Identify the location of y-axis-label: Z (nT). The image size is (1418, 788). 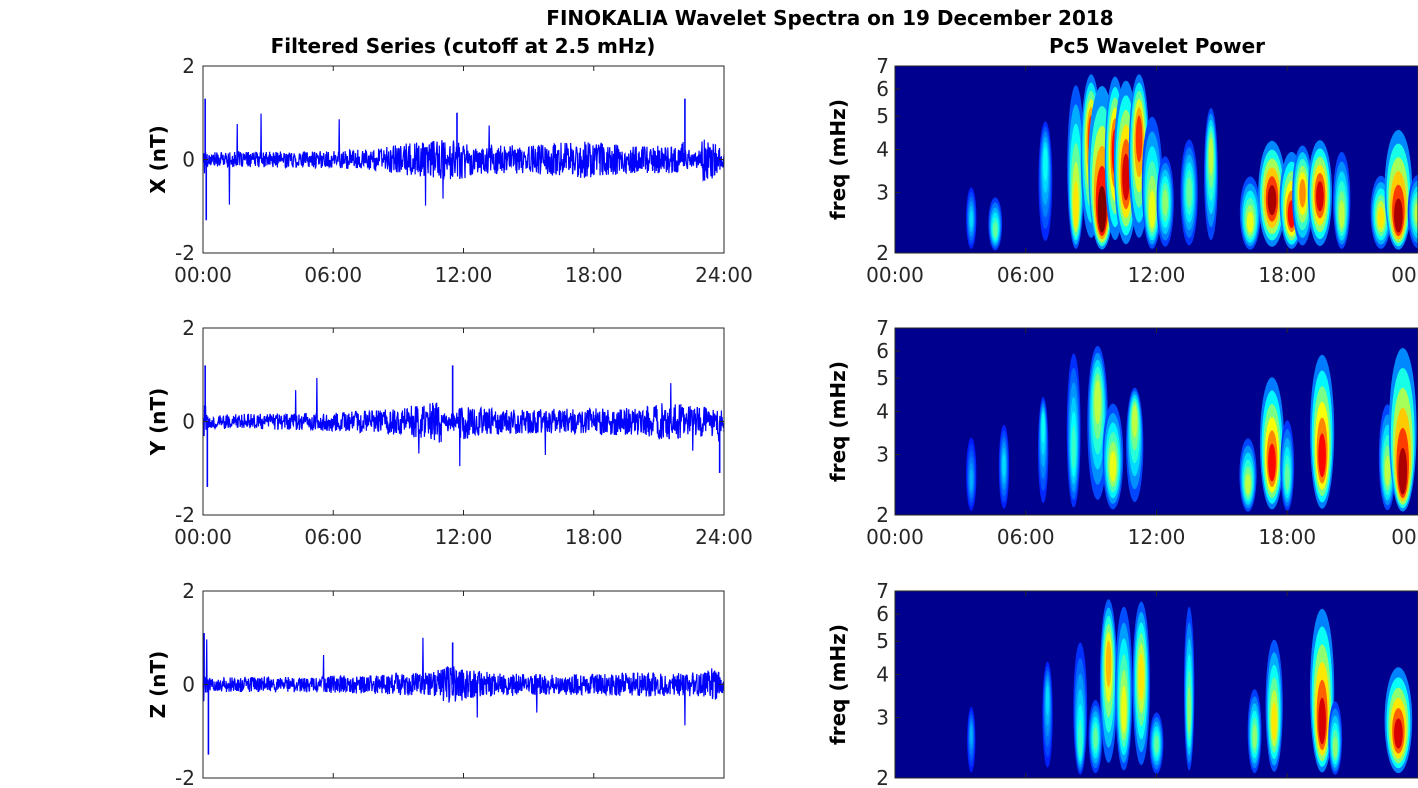
(158, 685).